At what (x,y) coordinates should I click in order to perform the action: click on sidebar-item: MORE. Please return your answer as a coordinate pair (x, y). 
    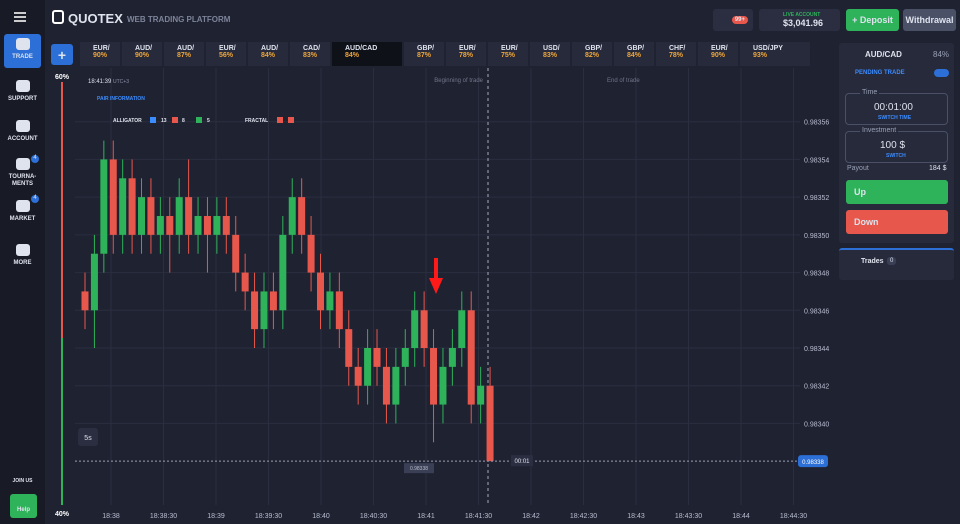
    Looking at the image, I should click on (22, 255).